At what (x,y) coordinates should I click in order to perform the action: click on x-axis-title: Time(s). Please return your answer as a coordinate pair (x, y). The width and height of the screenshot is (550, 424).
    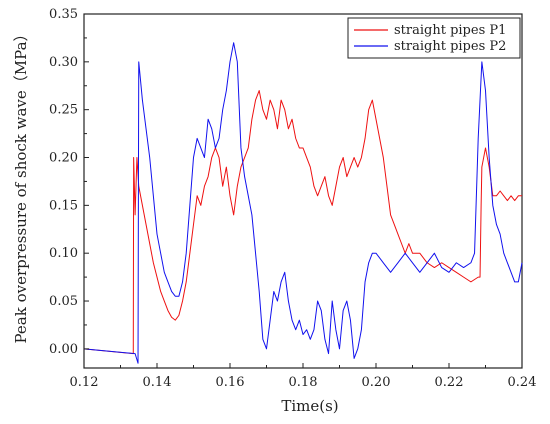
    Looking at the image, I should click on (309, 406).